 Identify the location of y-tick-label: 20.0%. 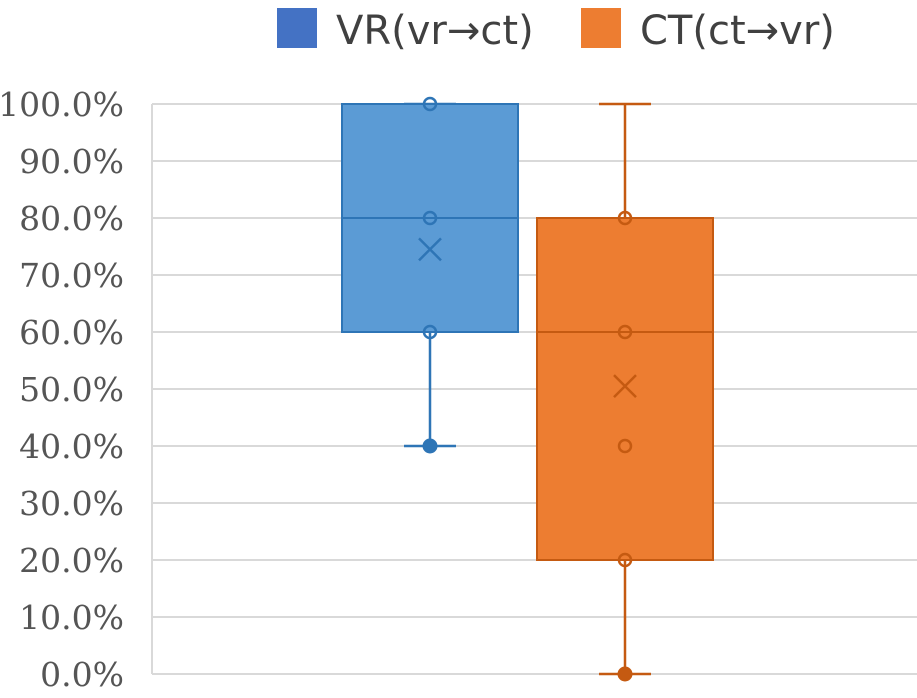
(71, 560).